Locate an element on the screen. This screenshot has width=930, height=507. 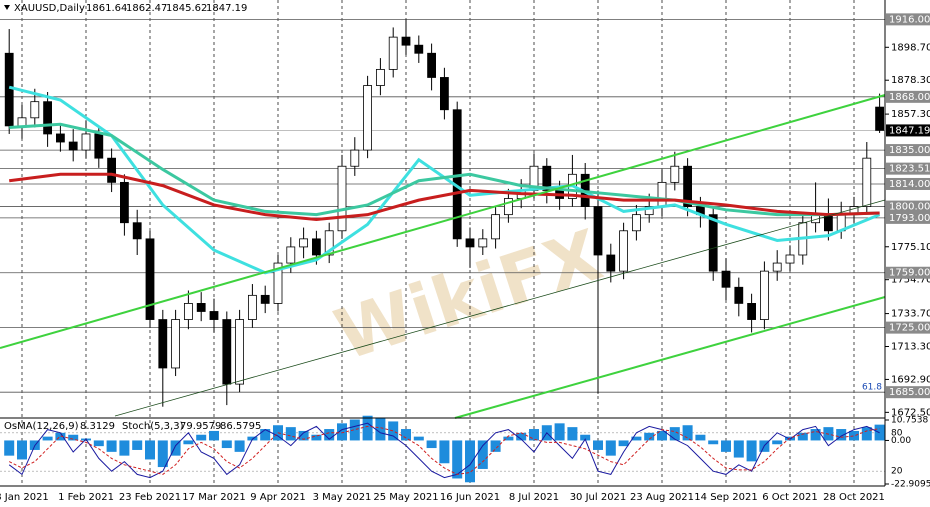
x-tick-label: 3 May 2021 is located at coordinates (342, 497).